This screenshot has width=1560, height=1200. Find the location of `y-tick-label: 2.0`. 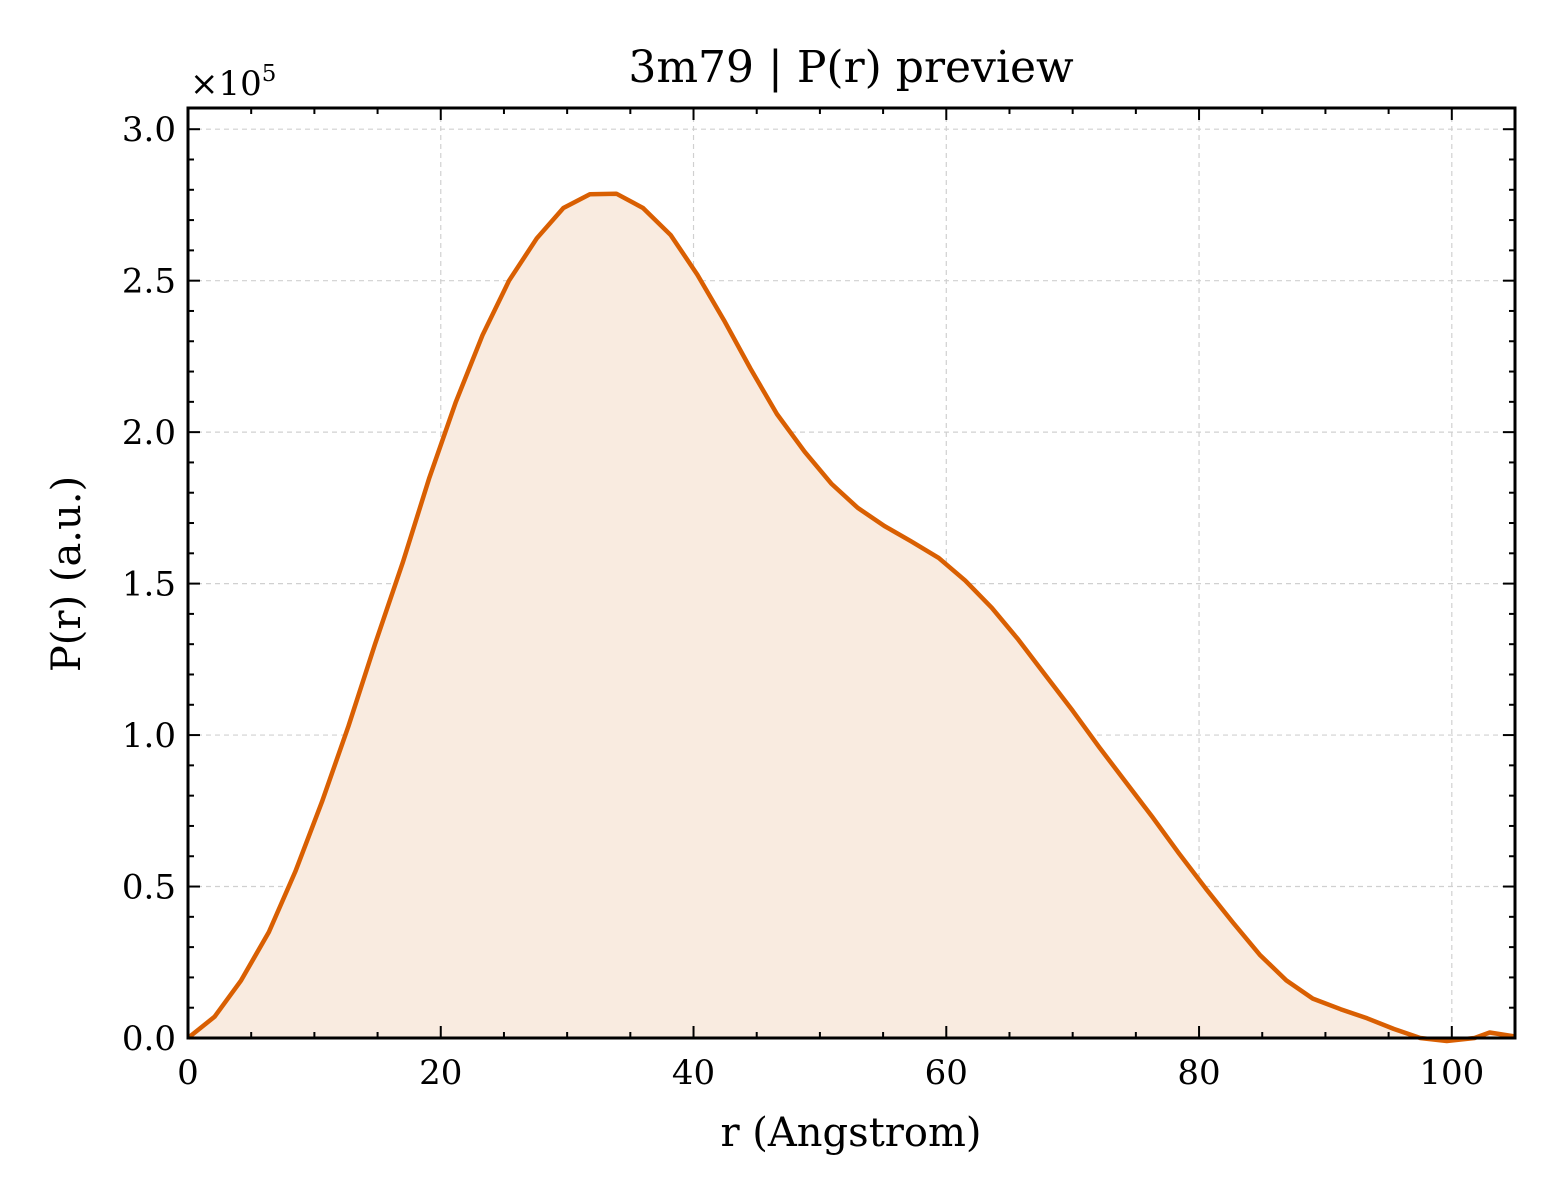

y-tick-label: 2.0 is located at coordinates (149, 433).